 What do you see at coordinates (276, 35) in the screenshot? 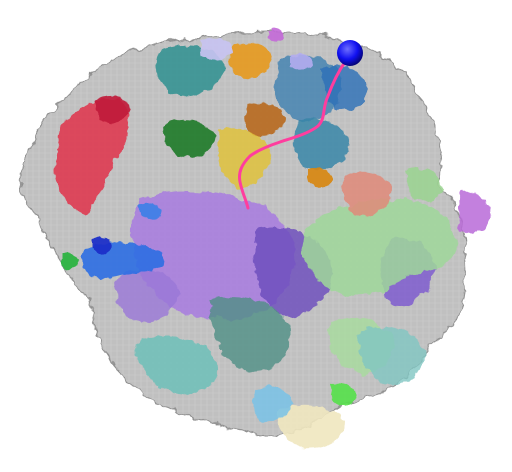
I see `magenta-accent` at bounding box center [276, 35].